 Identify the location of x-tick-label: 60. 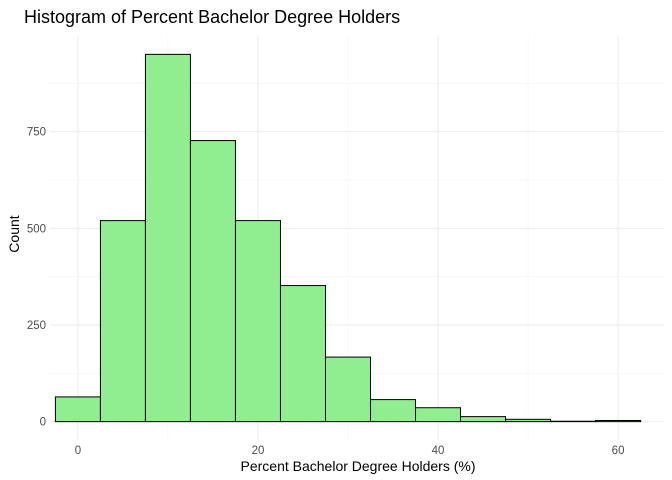
(618, 451).